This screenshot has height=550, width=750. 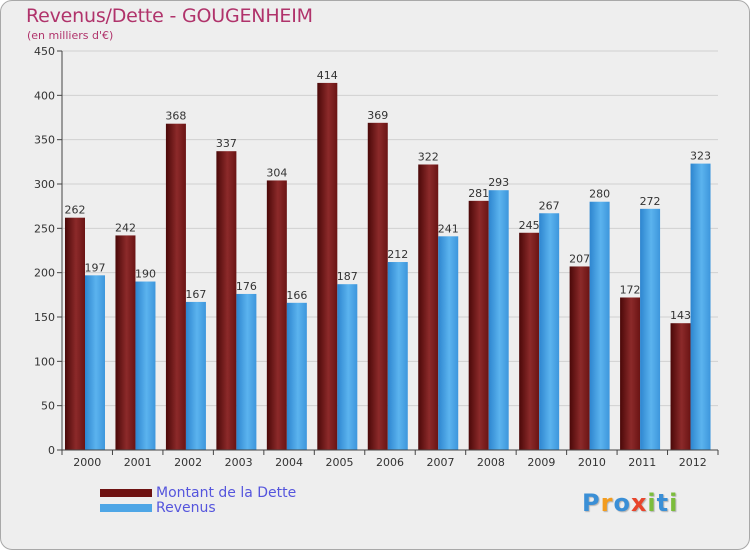 I want to click on data-label-revenus: 166, so click(x=296, y=295).